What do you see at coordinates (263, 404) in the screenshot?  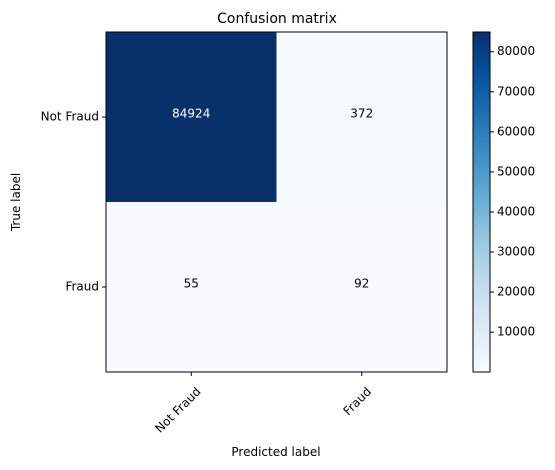 I see `x-axis-ticks: Not Fraud Fraud` at bounding box center [263, 404].